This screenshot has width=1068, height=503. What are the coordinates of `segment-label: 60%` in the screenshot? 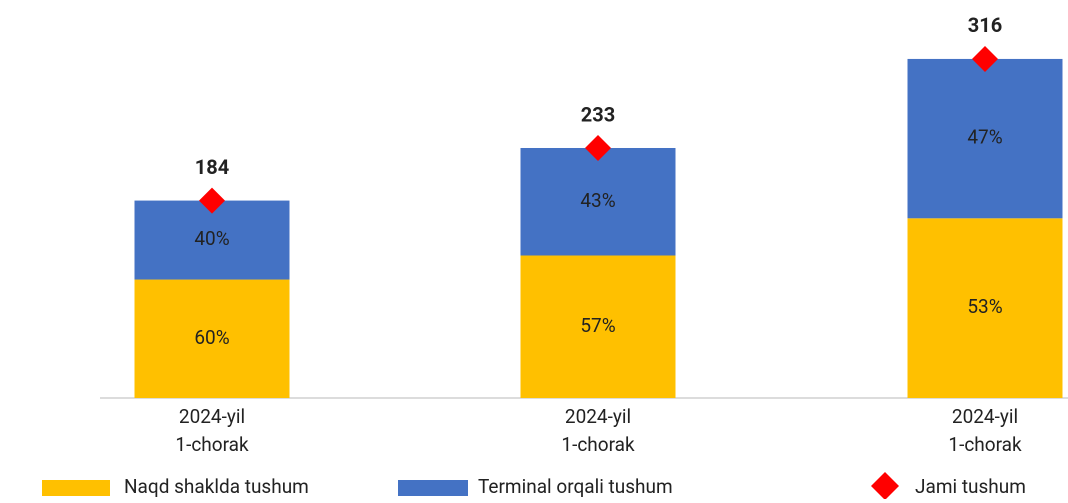 It's located at (211, 337).